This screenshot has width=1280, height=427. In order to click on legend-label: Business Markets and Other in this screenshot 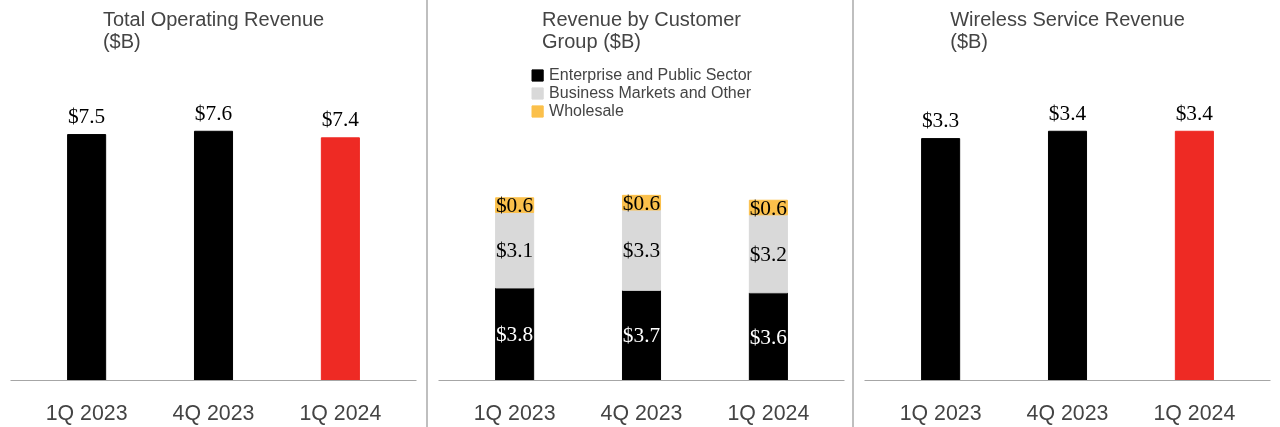, I will do `click(650, 93)`.